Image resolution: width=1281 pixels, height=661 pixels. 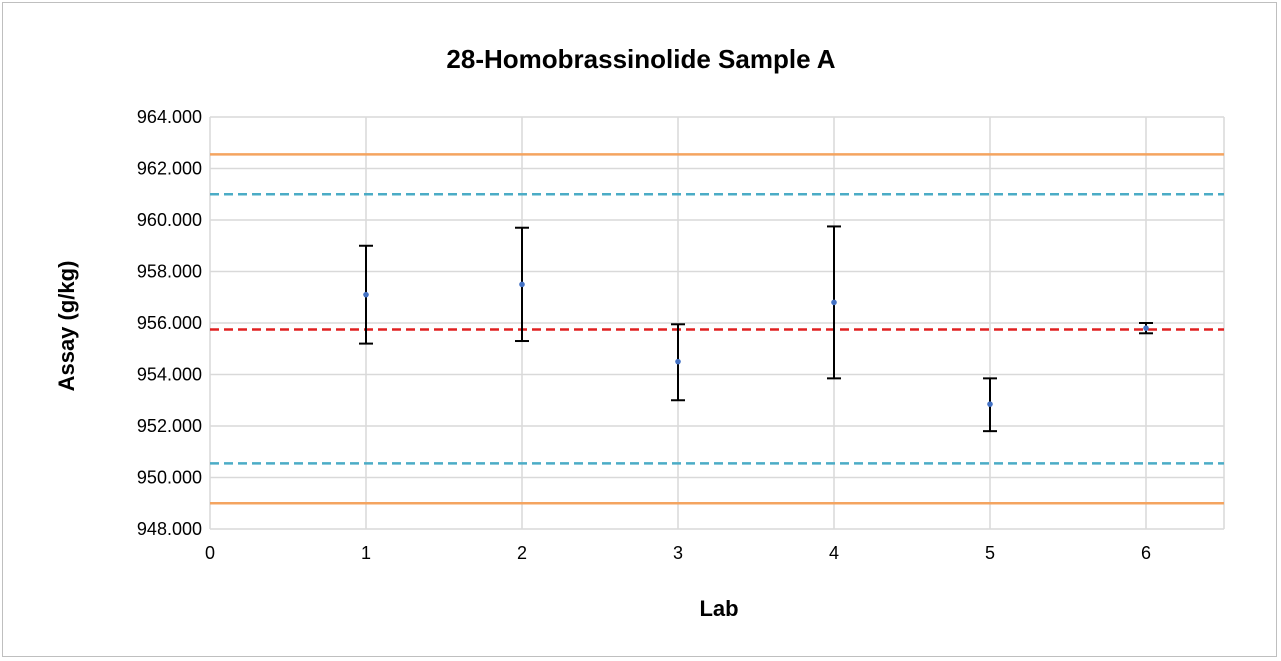 What do you see at coordinates (169, 375) in the screenshot?
I see `y-tick-label: 954.000` at bounding box center [169, 375].